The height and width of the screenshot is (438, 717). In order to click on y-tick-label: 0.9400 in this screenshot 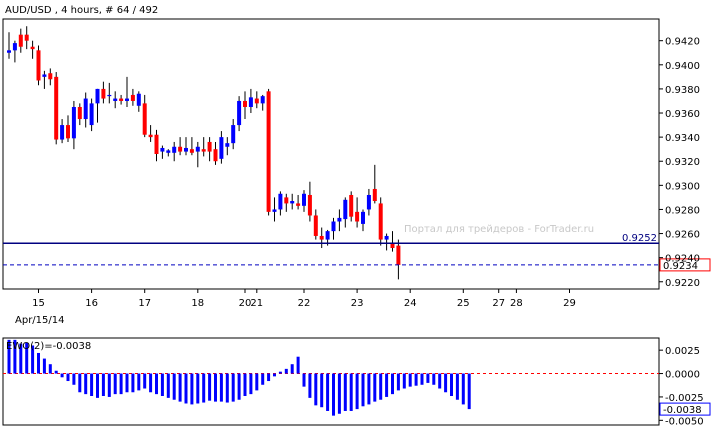, I will do `click(682, 66)`.